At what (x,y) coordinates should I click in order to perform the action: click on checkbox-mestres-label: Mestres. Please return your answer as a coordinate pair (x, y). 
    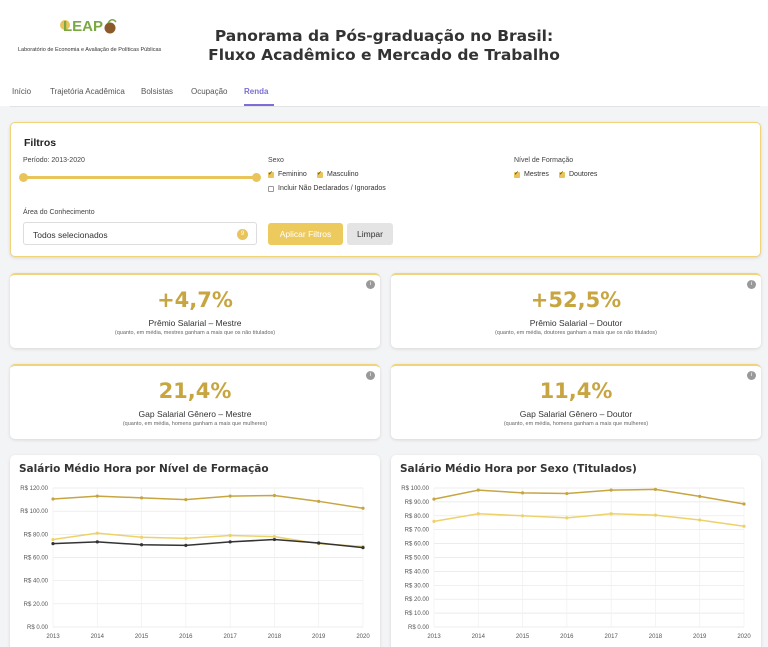
    Looking at the image, I should click on (536, 174).